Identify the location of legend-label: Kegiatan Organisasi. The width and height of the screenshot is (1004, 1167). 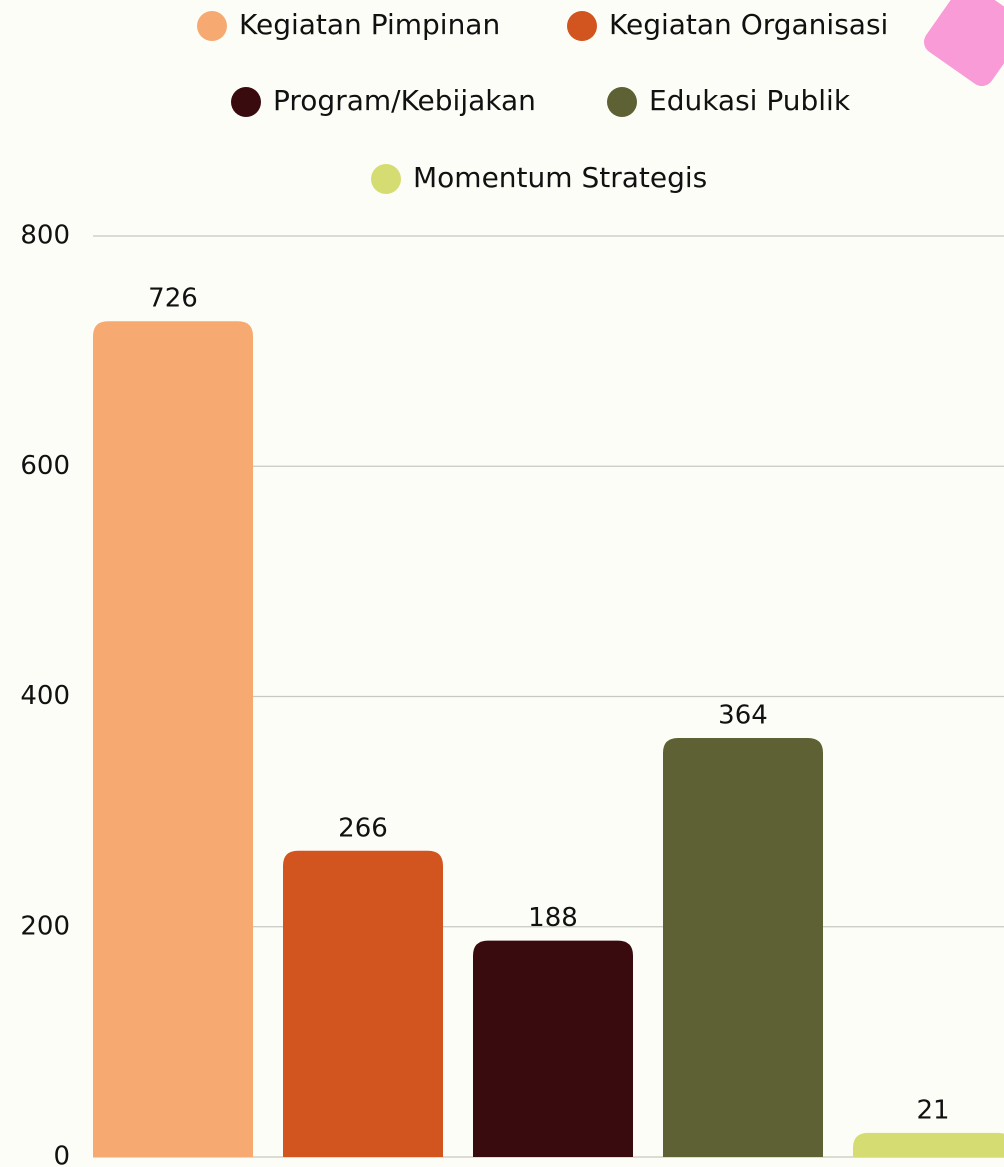
(748, 24).